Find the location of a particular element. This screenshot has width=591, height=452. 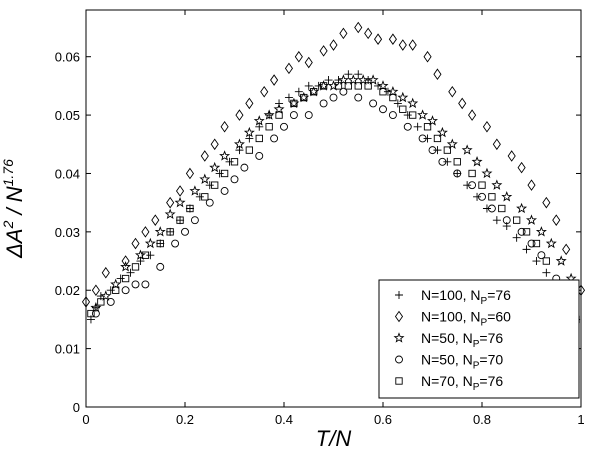

legend-box is located at coordinates (479, 339).